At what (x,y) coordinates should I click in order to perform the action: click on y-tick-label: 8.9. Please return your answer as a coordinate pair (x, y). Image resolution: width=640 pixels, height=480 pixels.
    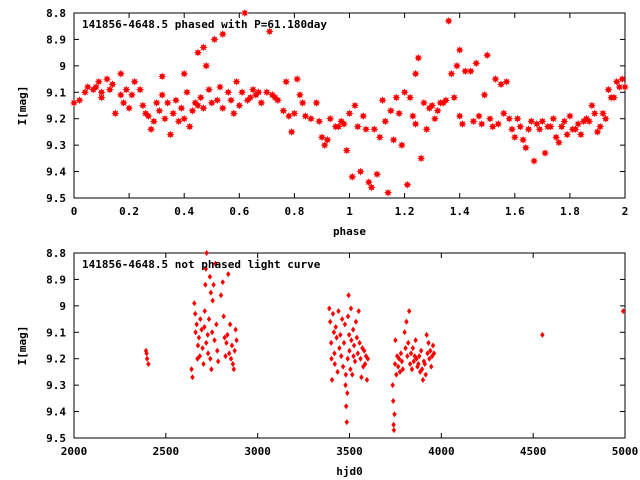
    Looking at the image, I should click on (56, 279).